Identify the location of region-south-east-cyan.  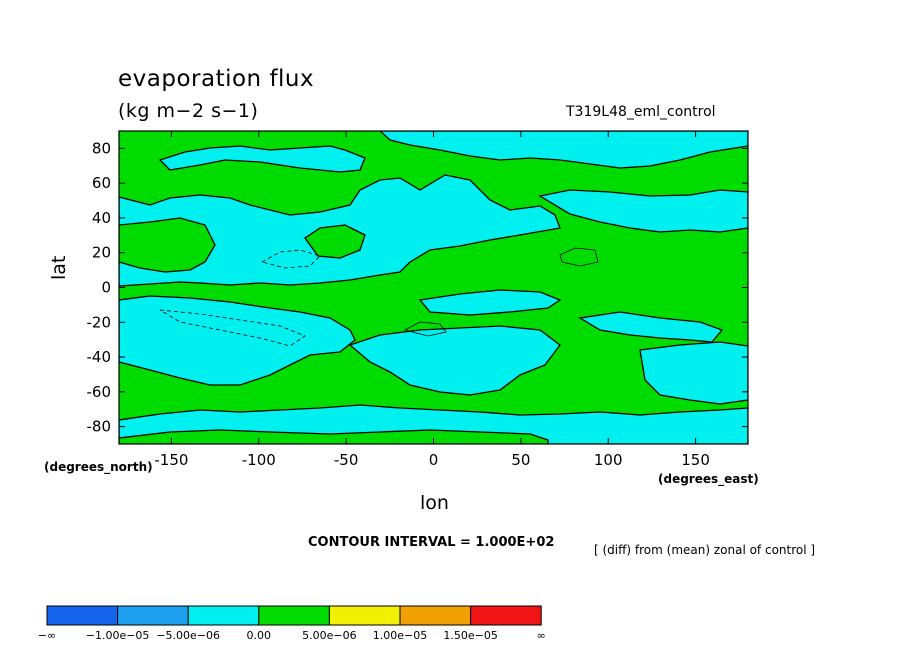
(693, 373).